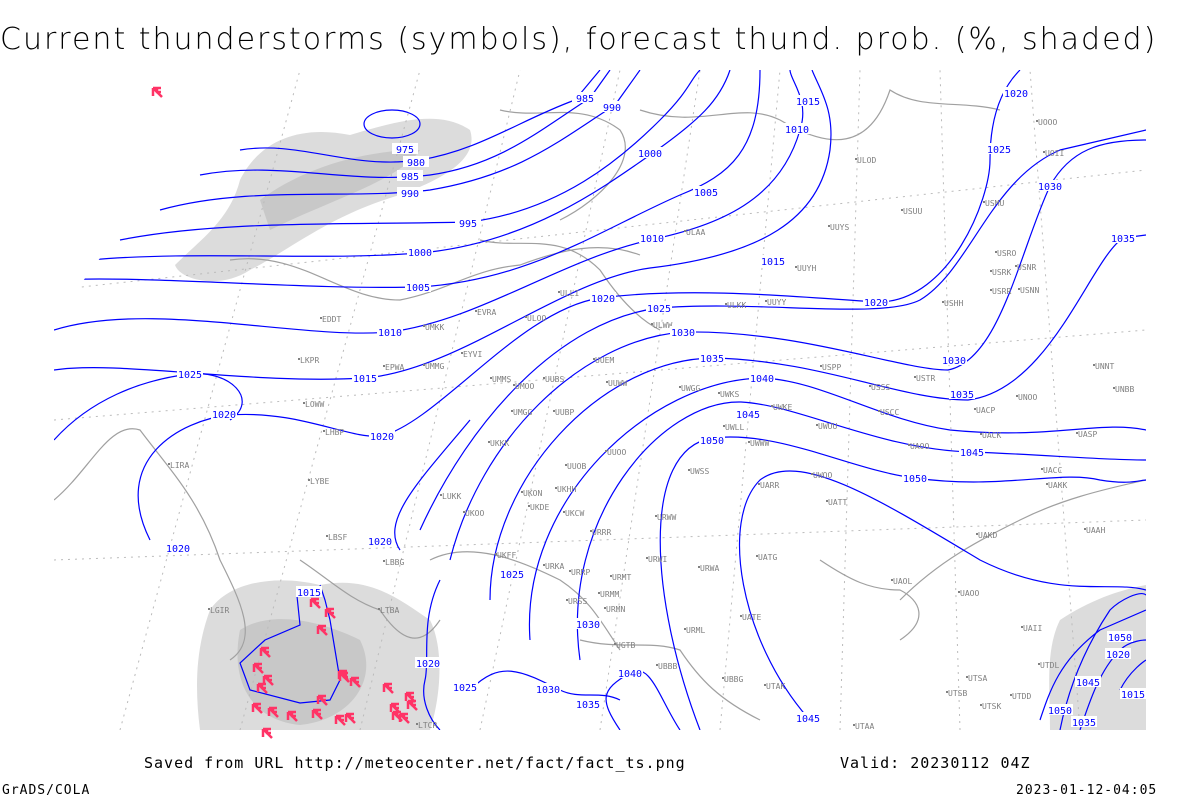  I want to click on isobar-label: 1035, so click(712, 359).